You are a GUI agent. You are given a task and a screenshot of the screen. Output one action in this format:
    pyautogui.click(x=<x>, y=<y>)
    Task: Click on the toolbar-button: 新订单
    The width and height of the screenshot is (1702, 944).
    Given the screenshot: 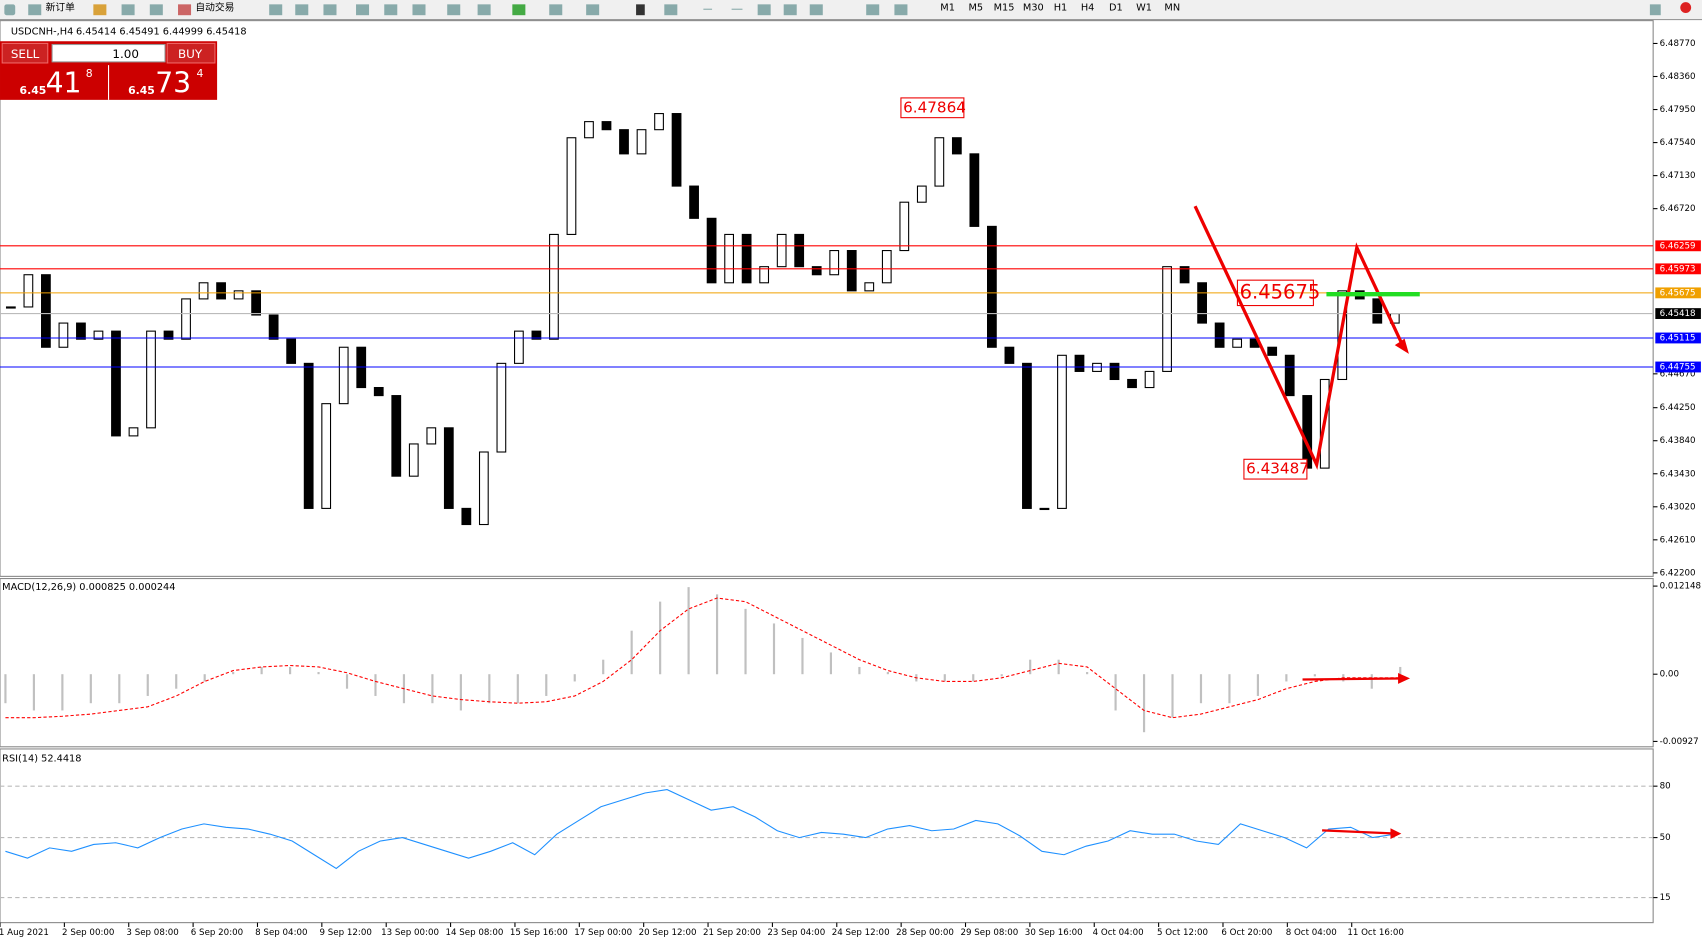 What is the action you would take?
    pyautogui.click(x=60, y=7)
    